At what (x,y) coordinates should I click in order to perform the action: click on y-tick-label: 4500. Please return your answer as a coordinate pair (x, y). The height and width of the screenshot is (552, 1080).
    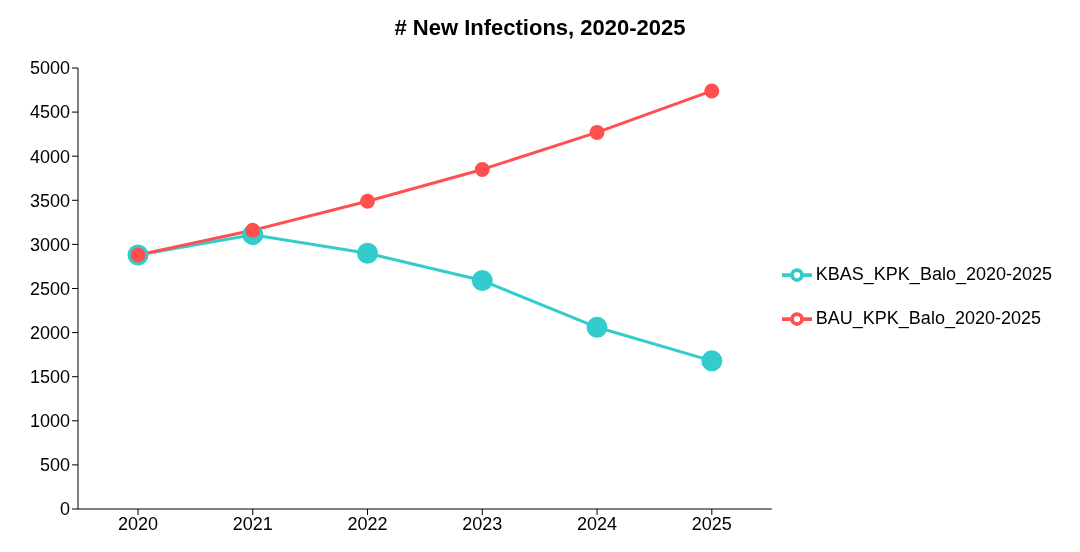
    Looking at the image, I should click on (49, 112).